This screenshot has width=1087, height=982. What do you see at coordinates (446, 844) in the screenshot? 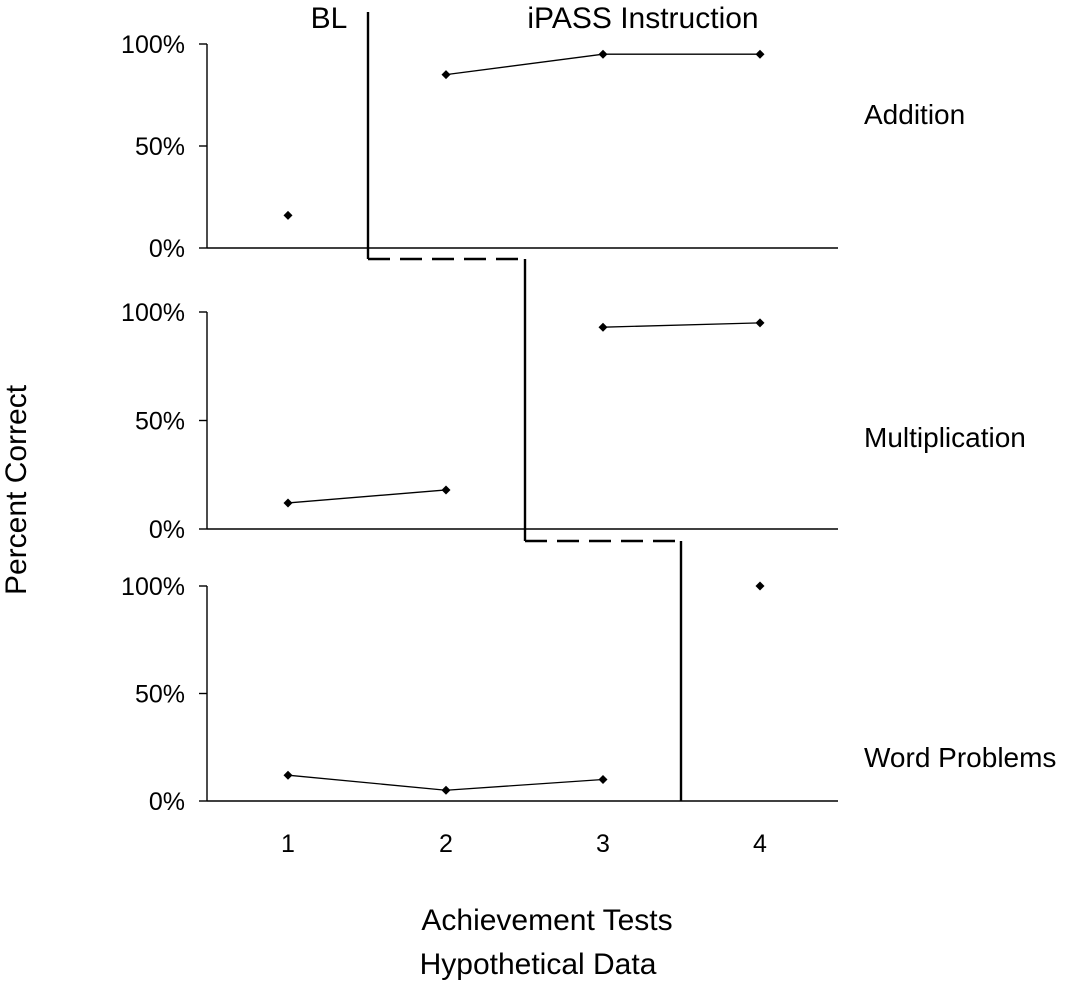
I see `x-tick-label: 2` at bounding box center [446, 844].